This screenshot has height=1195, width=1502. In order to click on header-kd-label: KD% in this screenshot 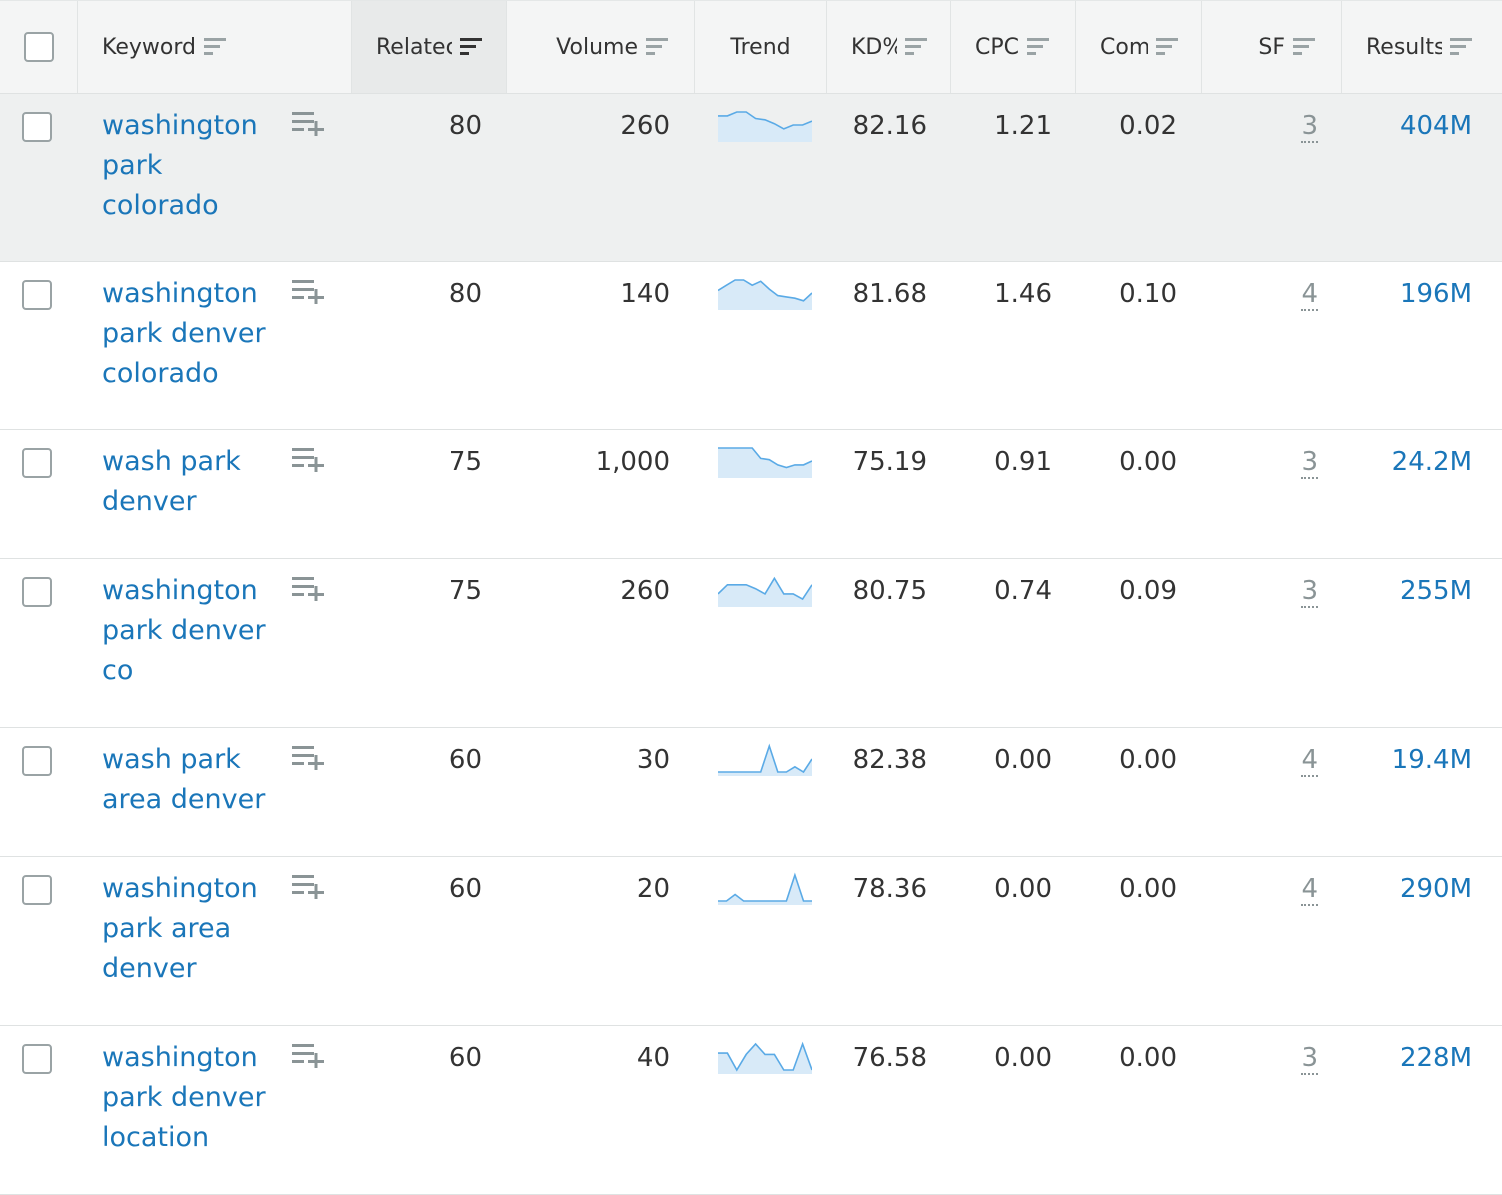, I will do `click(874, 47)`.